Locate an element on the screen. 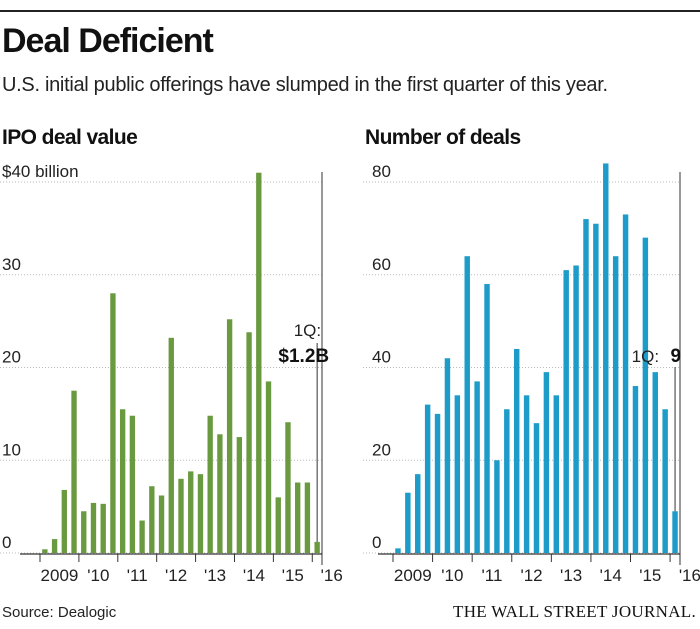  source-note: Source: Dealogic is located at coordinates (59, 612).